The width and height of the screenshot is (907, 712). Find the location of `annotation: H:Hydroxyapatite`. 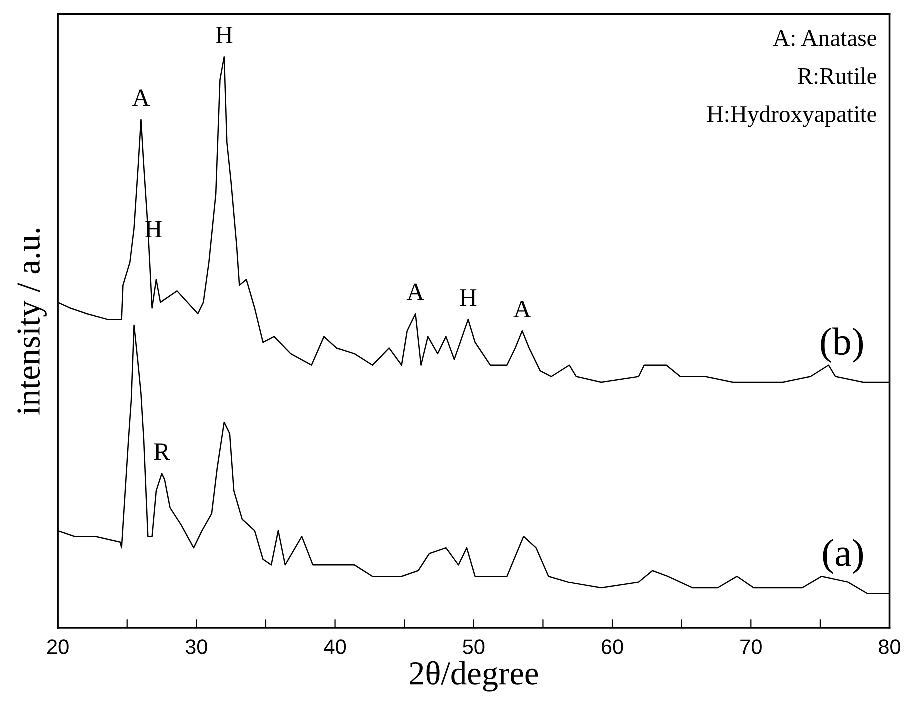

annotation: H:Hydroxyapatite is located at coordinates (791, 117).